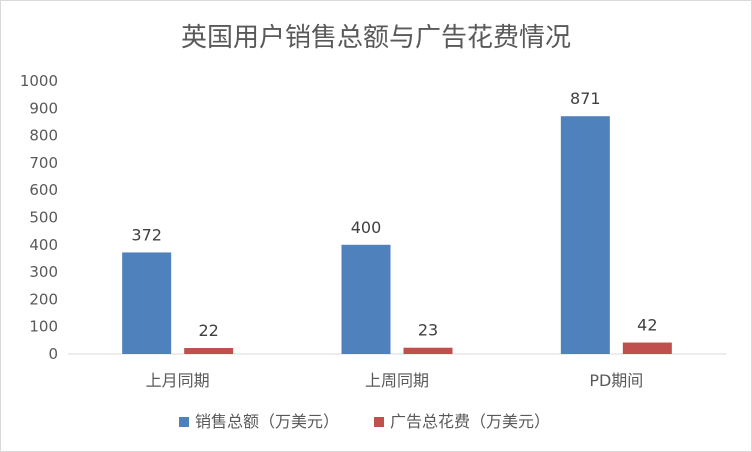  What do you see at coordinates (428, 330) in the screenshot?
I see `data-label: 23` at bounding box center [428, 330].